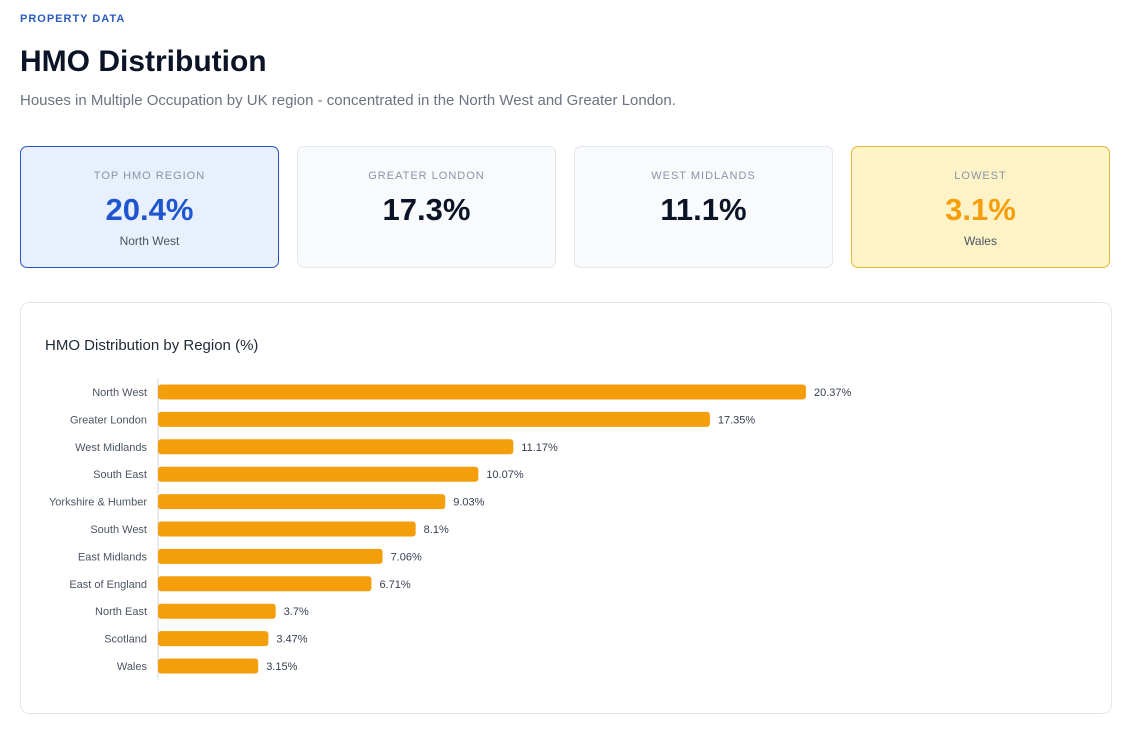 This screenshot has height=732, width=1129. I want to click on category-tick-label: South West, so click(118, 530).